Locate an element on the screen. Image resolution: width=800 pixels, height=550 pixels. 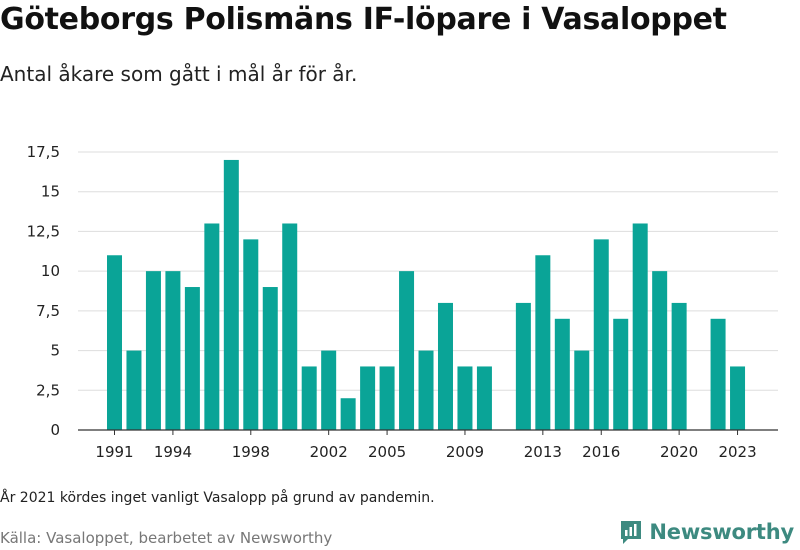
x-tick-label: 2013 is located at coordinates (543, 452).